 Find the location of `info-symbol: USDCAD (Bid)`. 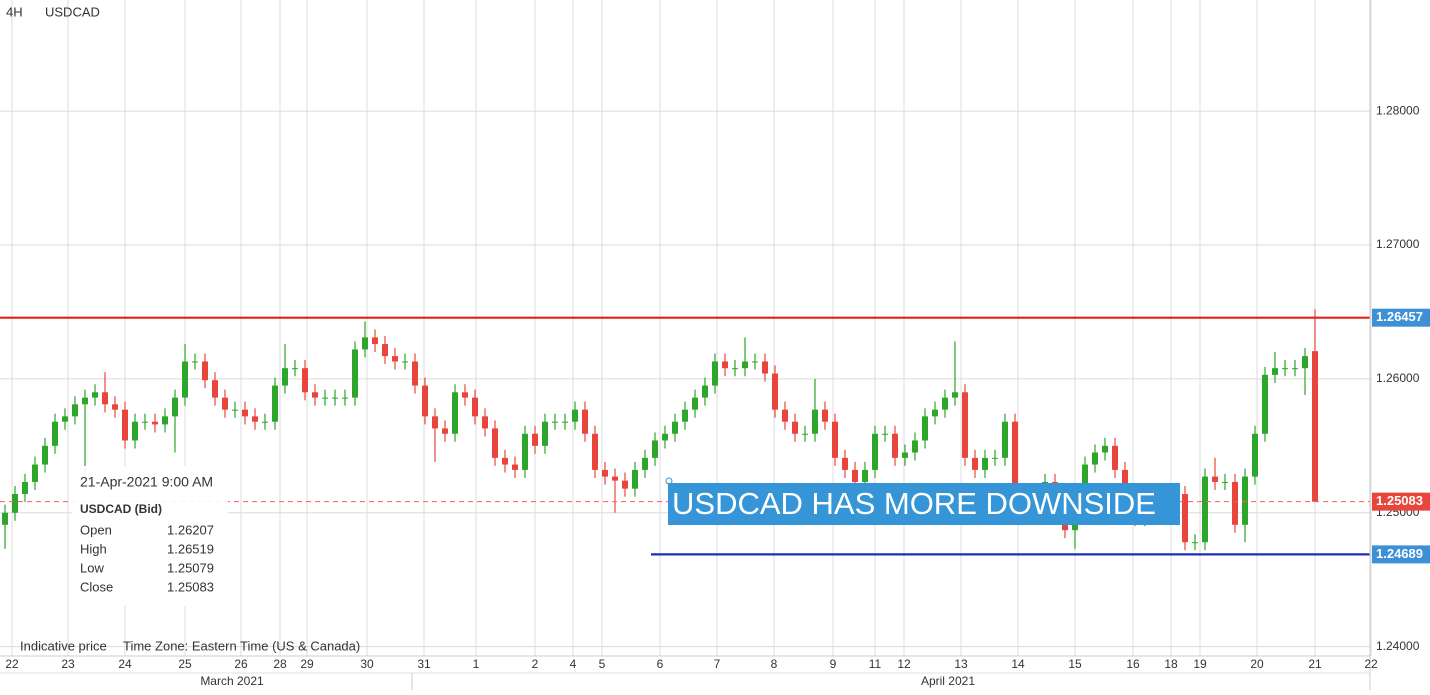

info-symbol: USDCAD (Bid) is located at coordinates (121, 509).